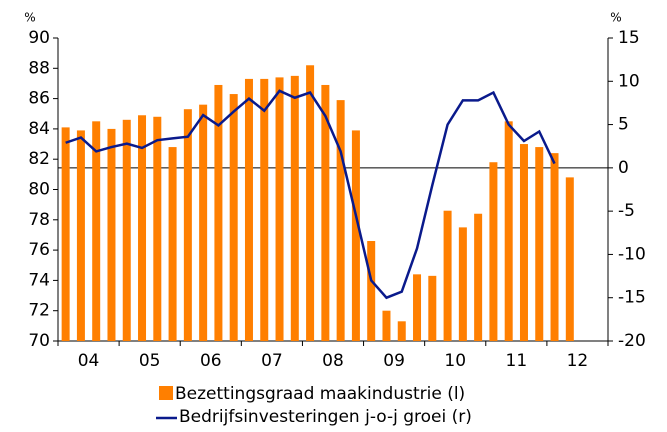 Image resolution: width=667 pixels, height=432 pixels. What do you see at coordinates (39, 99) in the screenshot?
I see `y-tick-label: 86` at bounding box center [39, 99].